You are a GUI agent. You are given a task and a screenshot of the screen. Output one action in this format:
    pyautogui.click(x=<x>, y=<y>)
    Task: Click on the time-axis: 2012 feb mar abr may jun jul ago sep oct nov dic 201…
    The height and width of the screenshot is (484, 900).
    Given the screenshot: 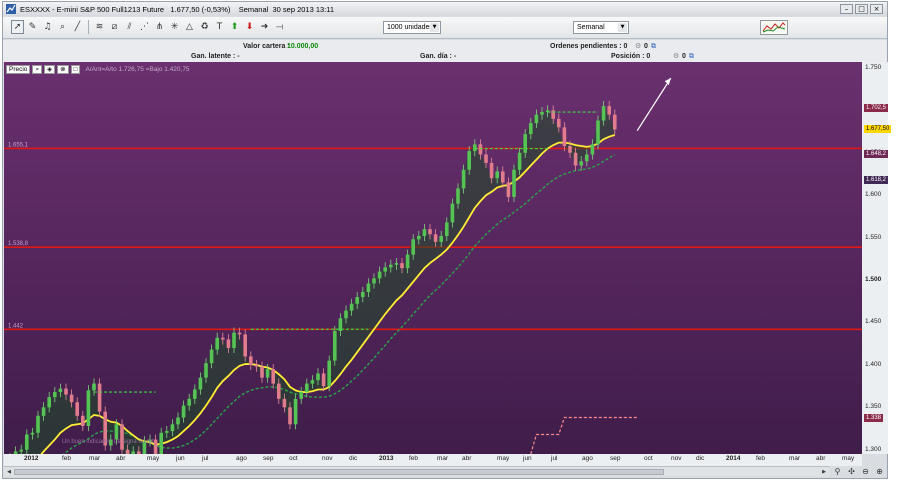 What is the action you would take?
    pyautogui.click(x=433, y=460)
    